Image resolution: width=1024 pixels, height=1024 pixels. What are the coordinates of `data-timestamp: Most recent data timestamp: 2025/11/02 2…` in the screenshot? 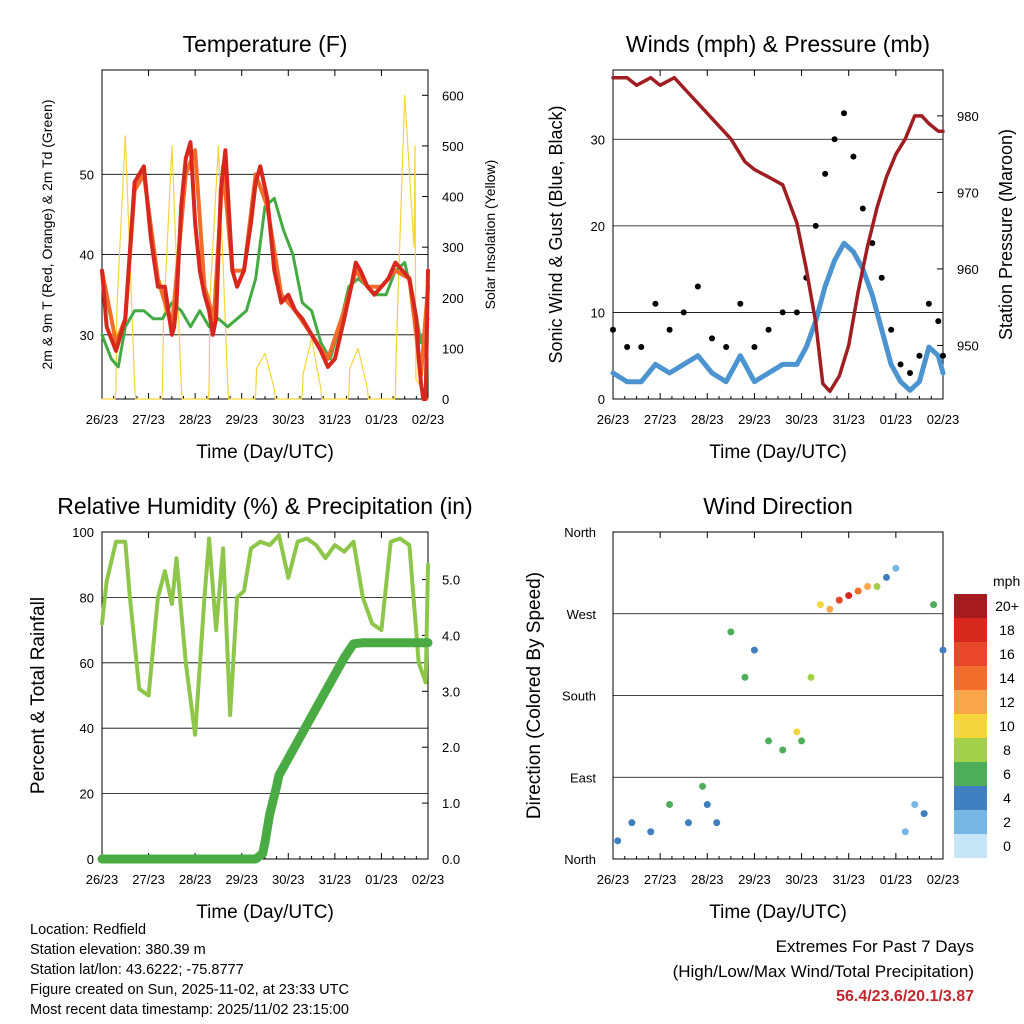 It's located at (189, 1010).